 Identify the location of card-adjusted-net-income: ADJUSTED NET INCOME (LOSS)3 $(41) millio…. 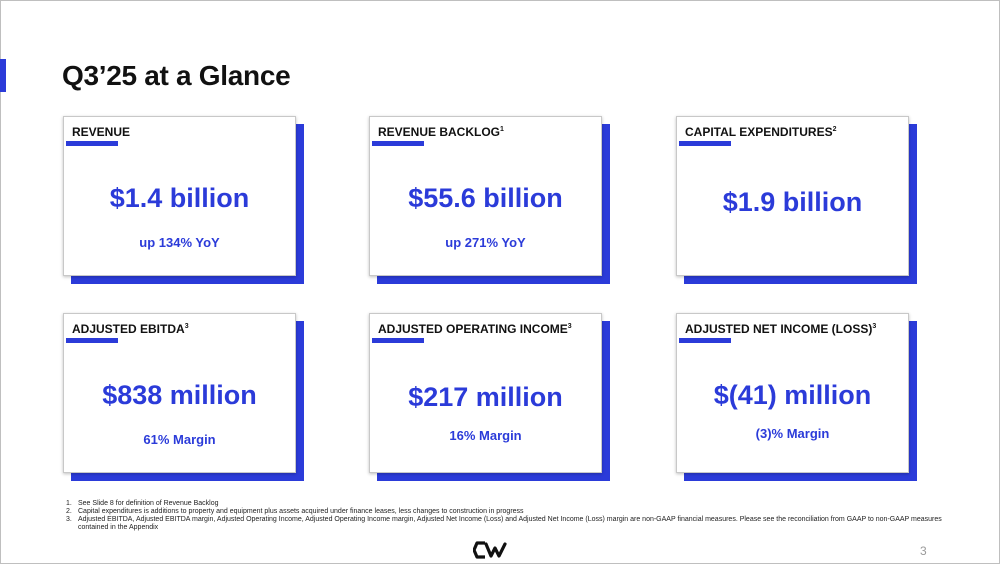
(796, 397).